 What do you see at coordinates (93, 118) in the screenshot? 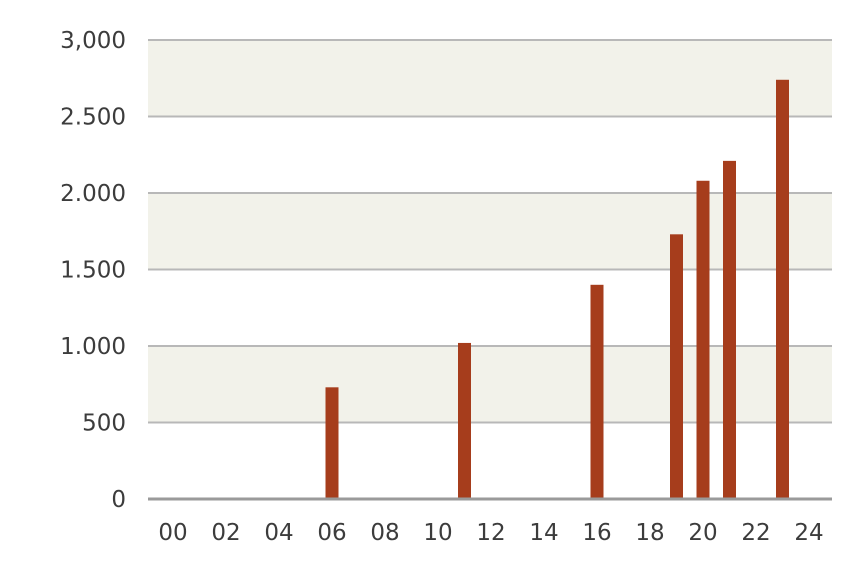
I see `y-tick-label: 2.500` at bounding box center [93, 118].